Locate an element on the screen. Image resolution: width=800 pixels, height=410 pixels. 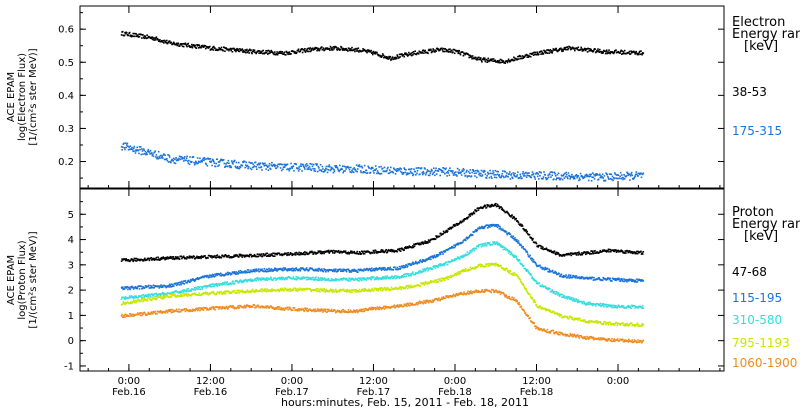
electron-ytick-label: 0.6 is located at coordinates (66, 30).